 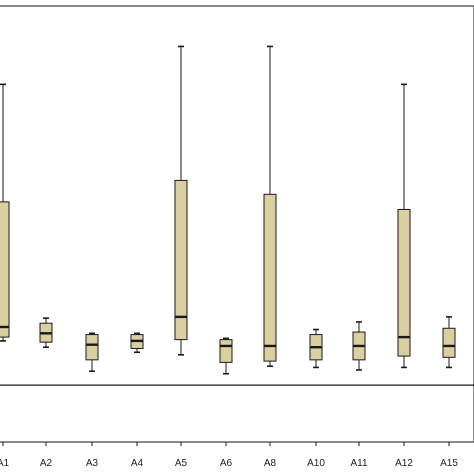 What do you see at coordinates (181, 463) in the screenshot?
I see `x-tick-label: A5` at bounding box center [181, 463].